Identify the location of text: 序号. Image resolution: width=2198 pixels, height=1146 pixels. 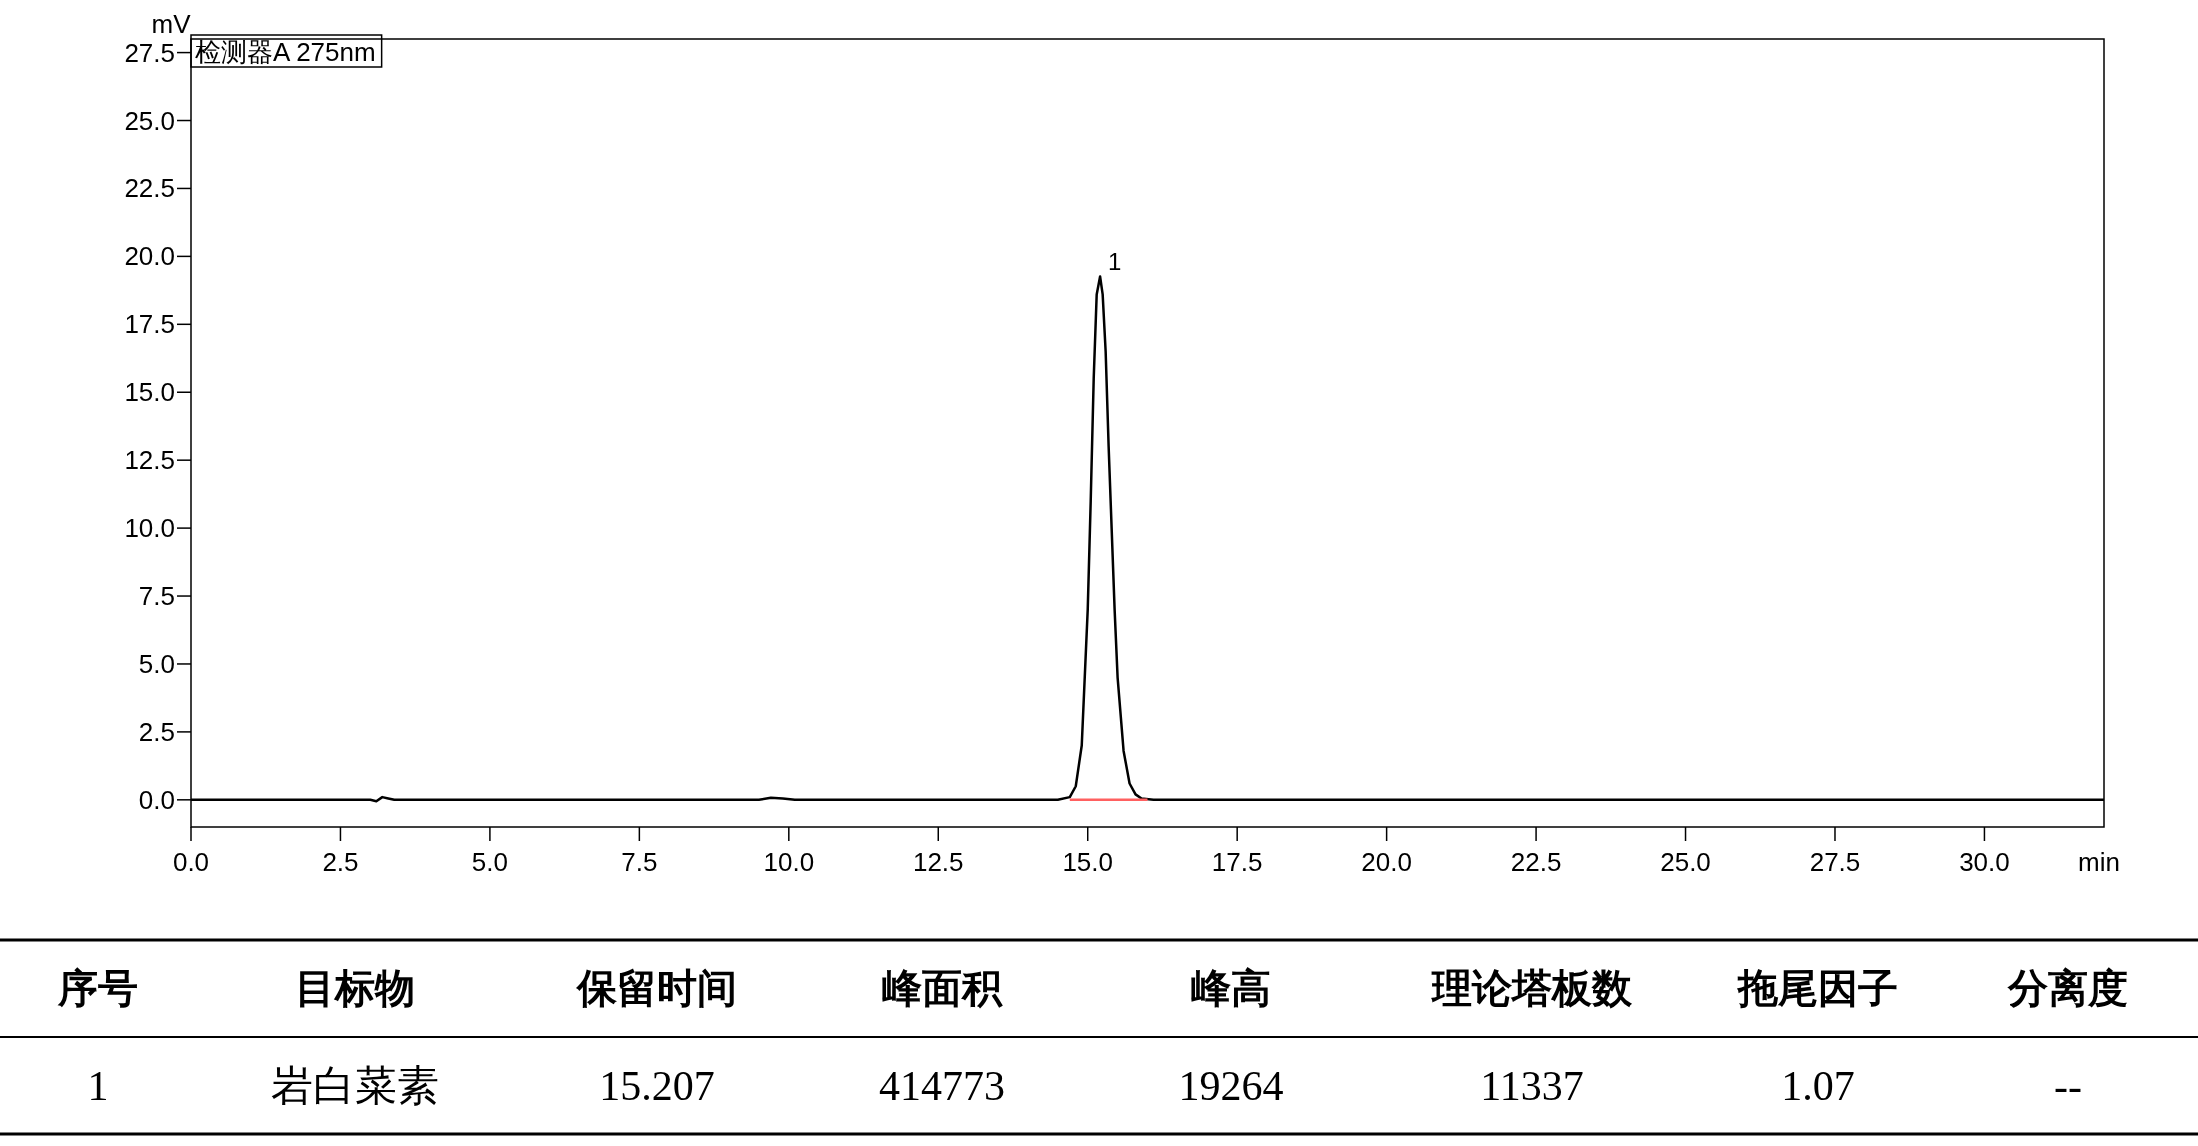
(97, 988).